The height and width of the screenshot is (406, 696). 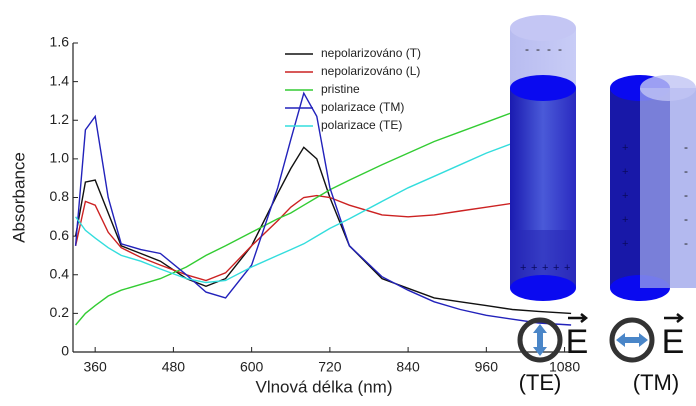 What do you see at coordinates (362, 107) in the screenshot?
I see `legend-label: polarizace (TM)` at bounding box center [362, 107].